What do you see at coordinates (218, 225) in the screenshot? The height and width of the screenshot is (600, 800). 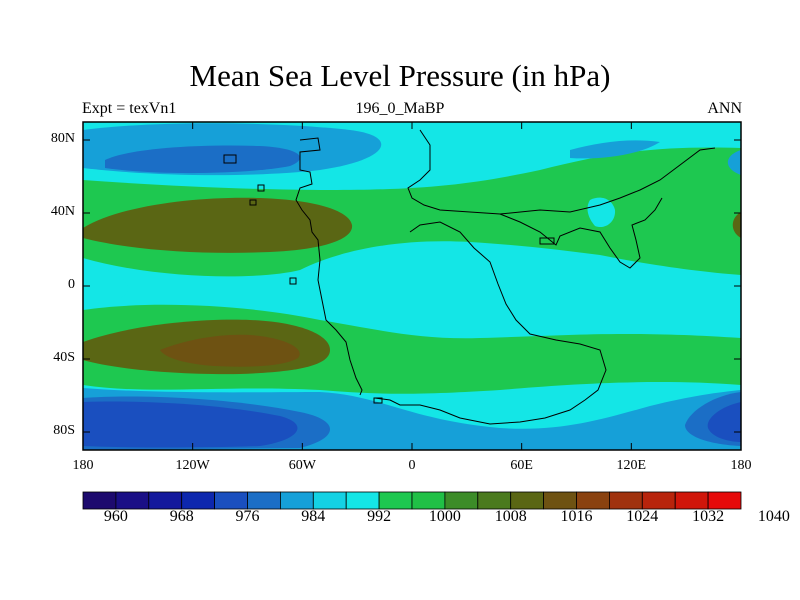 I see `north-high-fill` at bounding box center [218, 225].